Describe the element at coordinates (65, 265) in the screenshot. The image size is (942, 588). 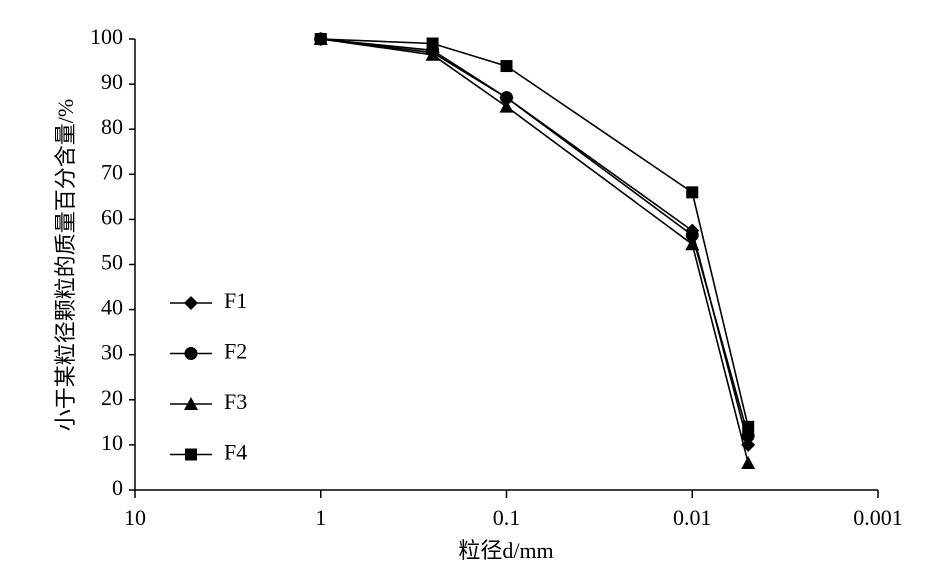
I see `y-axis-label: 小于某粒径颗粒的质量百分含量/%` at that location.